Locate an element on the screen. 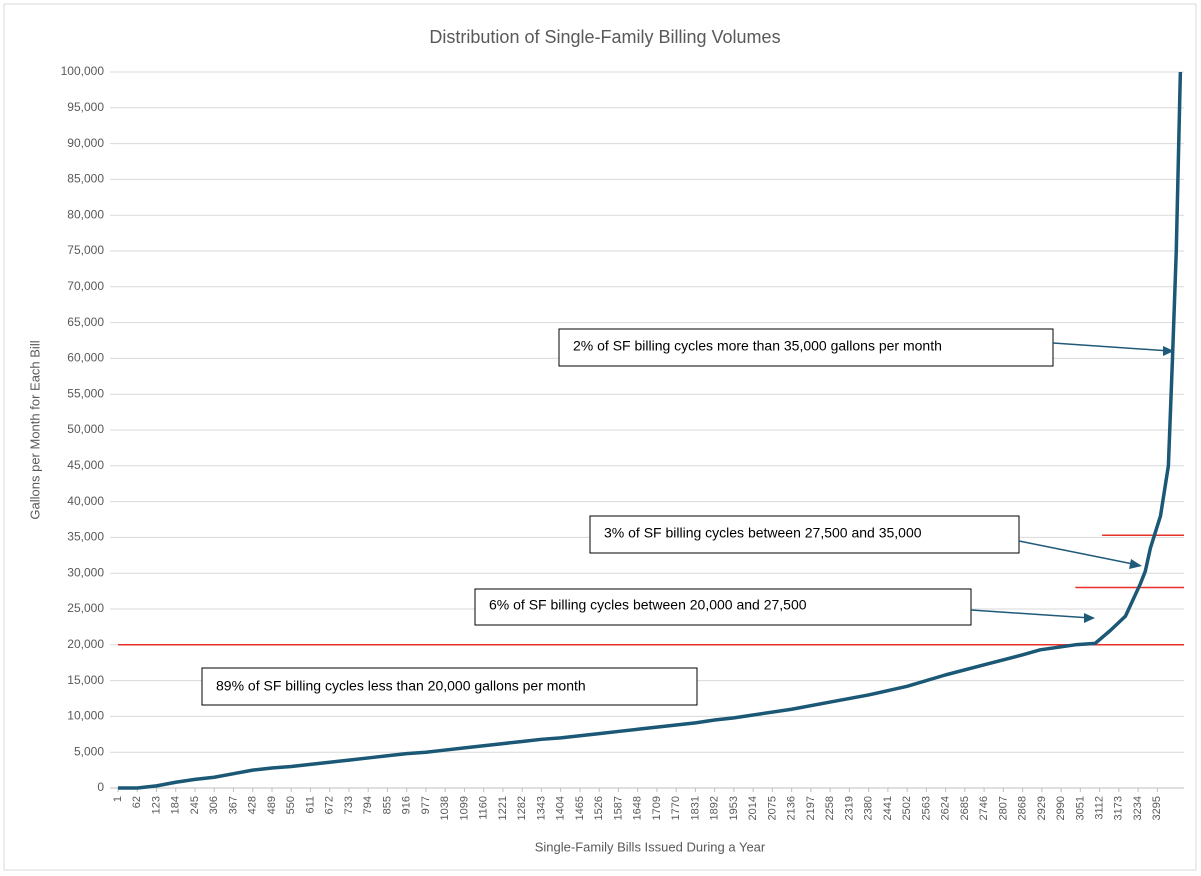 Image resolution: width=1201 pixels, height=876 pixels. x-tick-label: 1587 is located at coordinates (618, 808).